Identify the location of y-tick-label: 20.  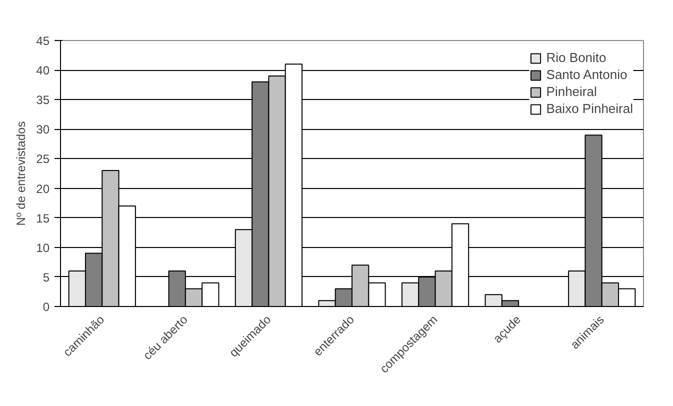
(43, 189).